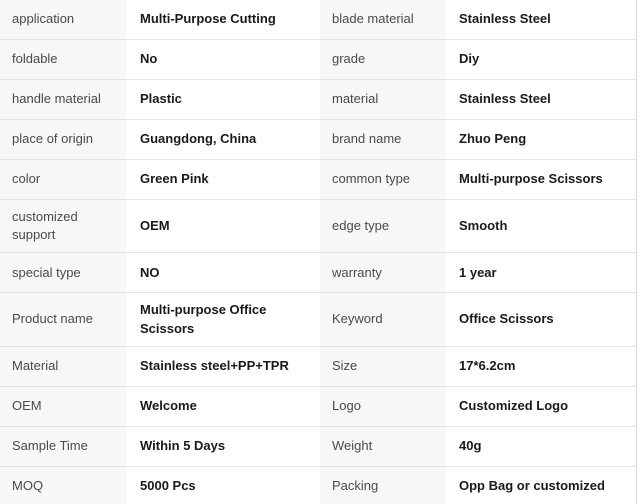 This screenshot has height=504, width=642. I want to click on spec-label: Sample Time, so click(63, 446).